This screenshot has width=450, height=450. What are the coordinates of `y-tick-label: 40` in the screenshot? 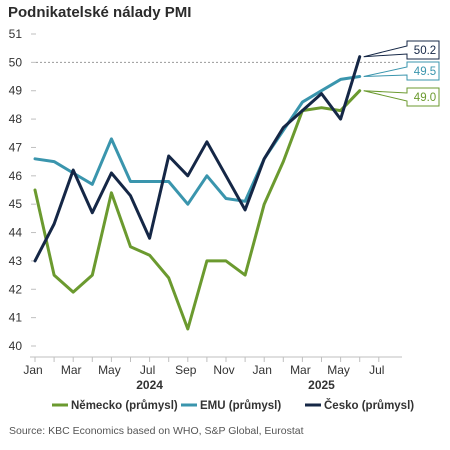 It's located at (16, 346).